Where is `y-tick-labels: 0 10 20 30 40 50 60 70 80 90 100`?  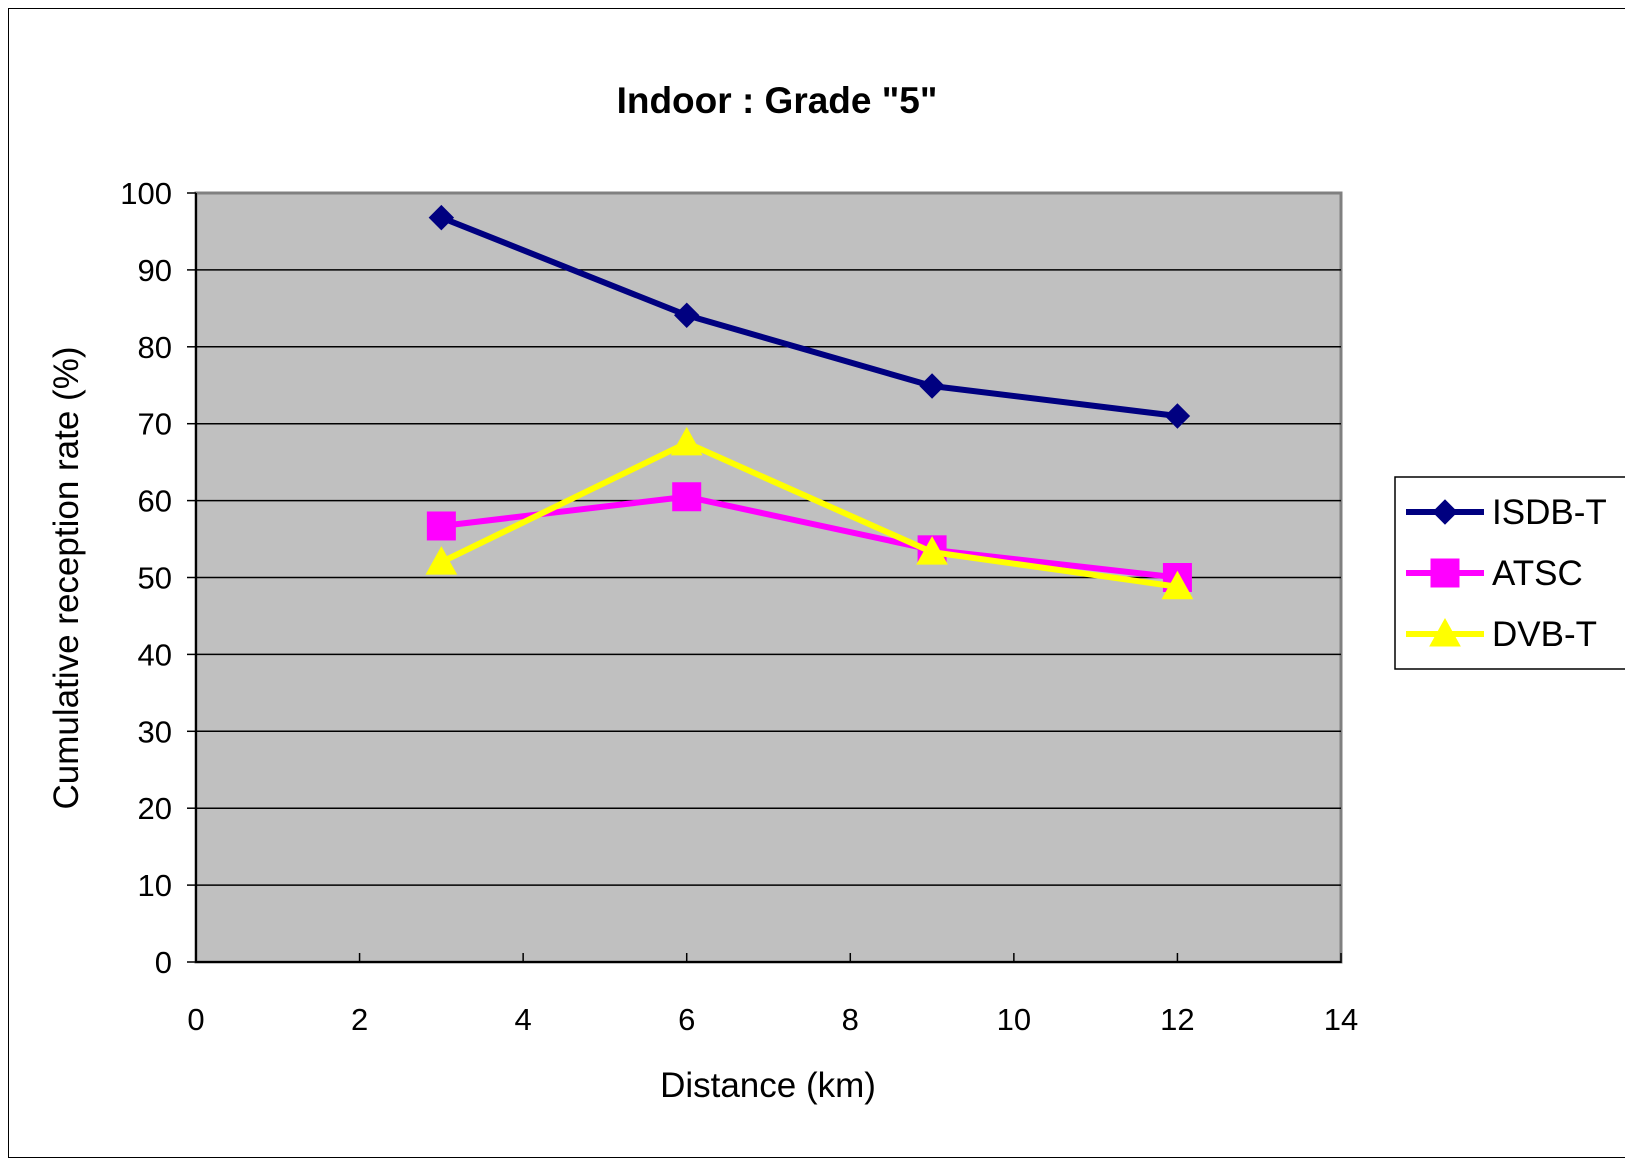 y-tick-labels: 0 10 20 30 40 50 60 70 80 90 100 is located at coordinates (146, 578).